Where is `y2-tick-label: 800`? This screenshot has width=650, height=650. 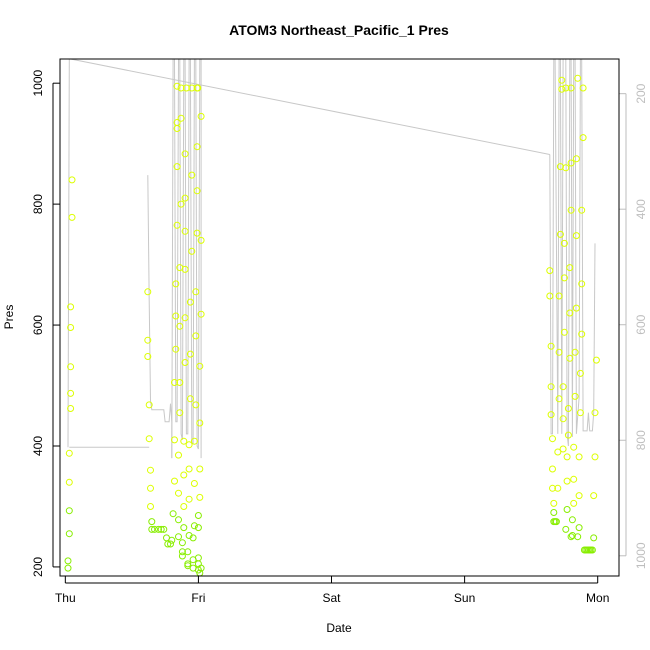
y2-tick-label: 800 is located at coordinates (641, 440).